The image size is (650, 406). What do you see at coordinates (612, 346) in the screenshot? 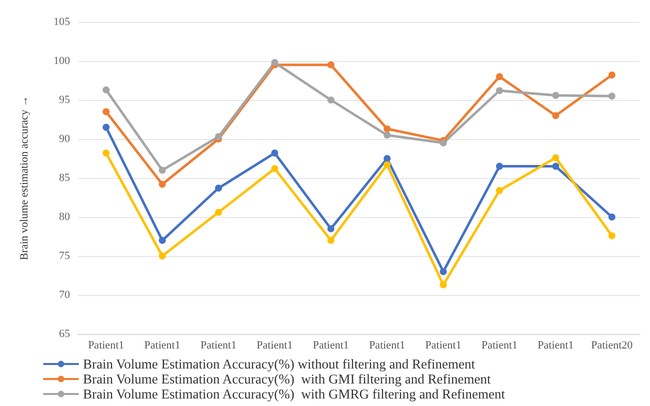
I see `x-tick-label: Patient20` at bounding box center [612, 346].